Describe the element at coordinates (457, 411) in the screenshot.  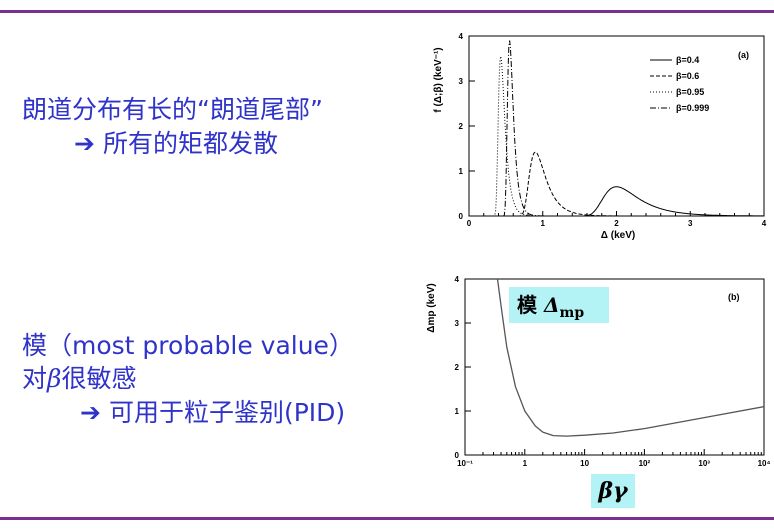
I see `chart-b-ytick-label: 1` at that location.